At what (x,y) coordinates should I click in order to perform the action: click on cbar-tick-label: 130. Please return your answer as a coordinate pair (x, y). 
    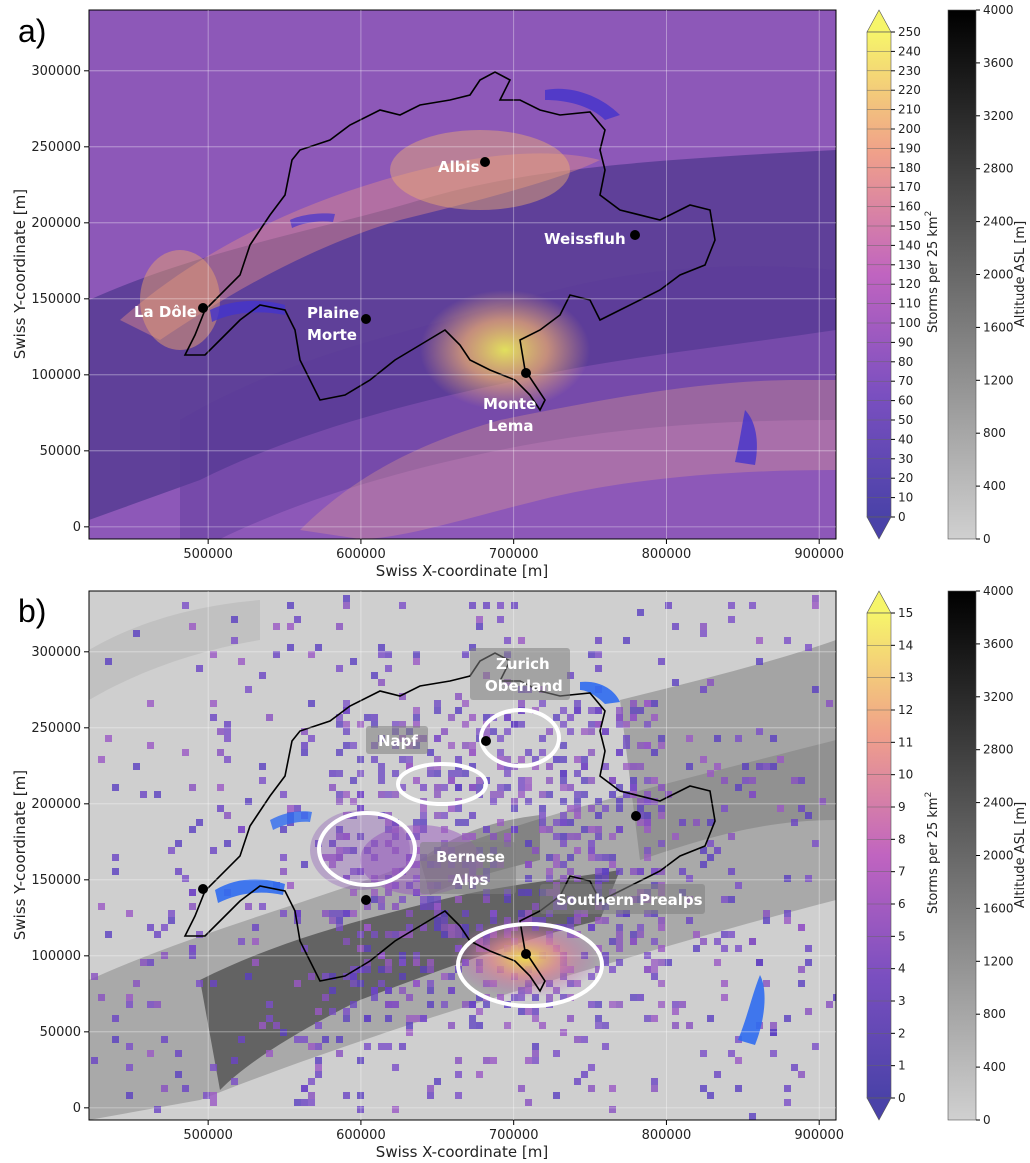
    Looking at the image, I should click on (909, 265).